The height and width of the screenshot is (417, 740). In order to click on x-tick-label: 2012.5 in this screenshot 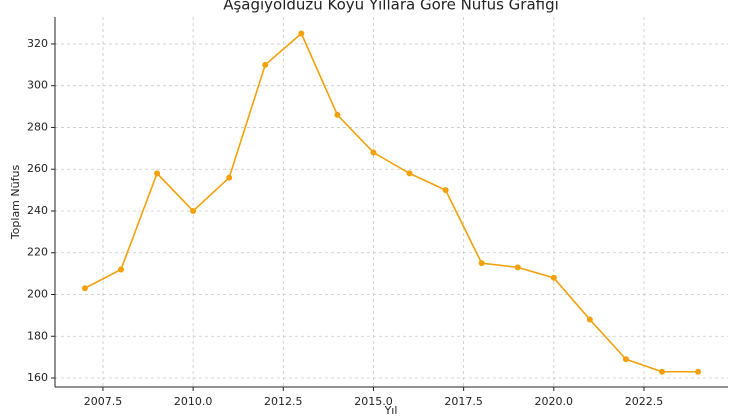, I will do `click(283, 401)`.